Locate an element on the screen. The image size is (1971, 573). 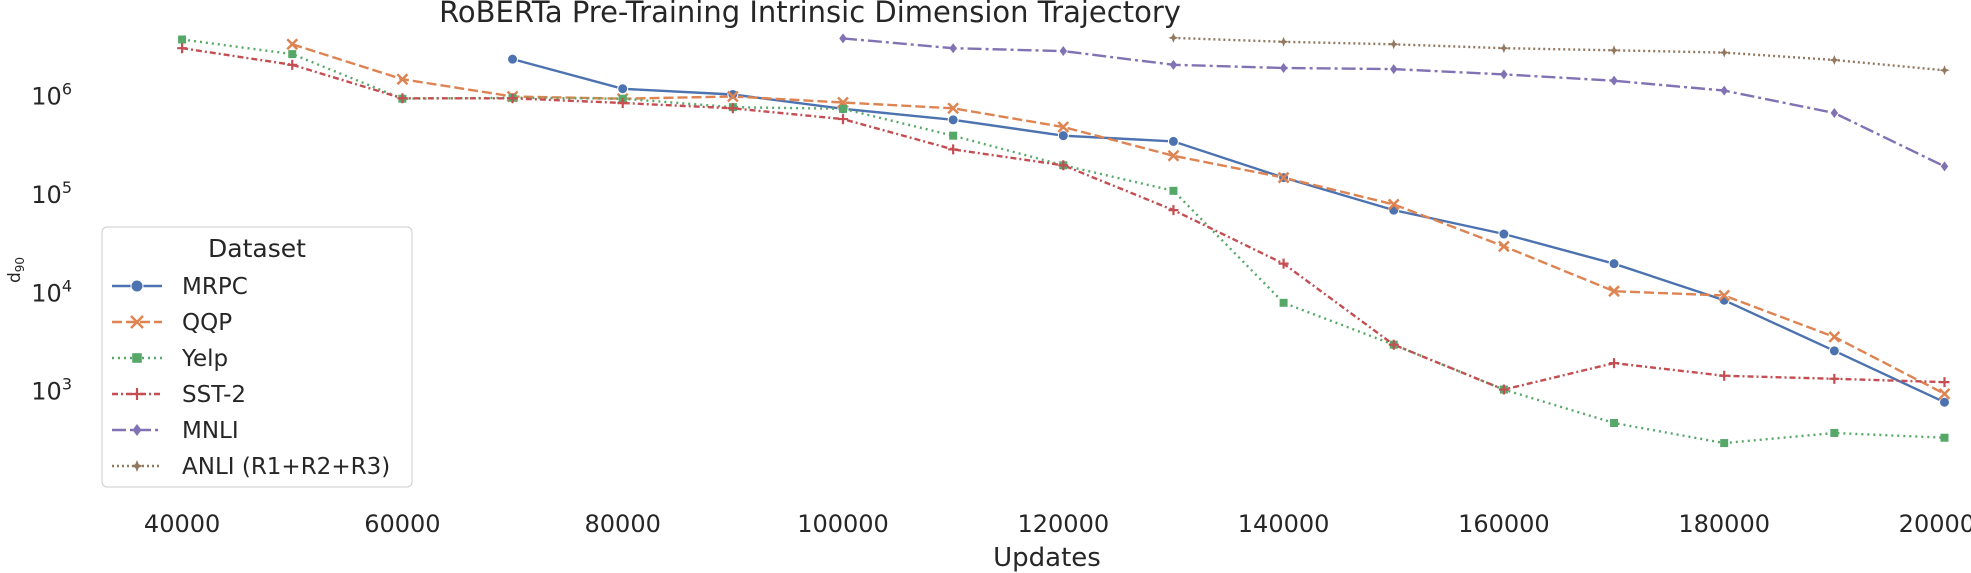
x-tick-label: 120000 is located at coordinates (1063, 524).